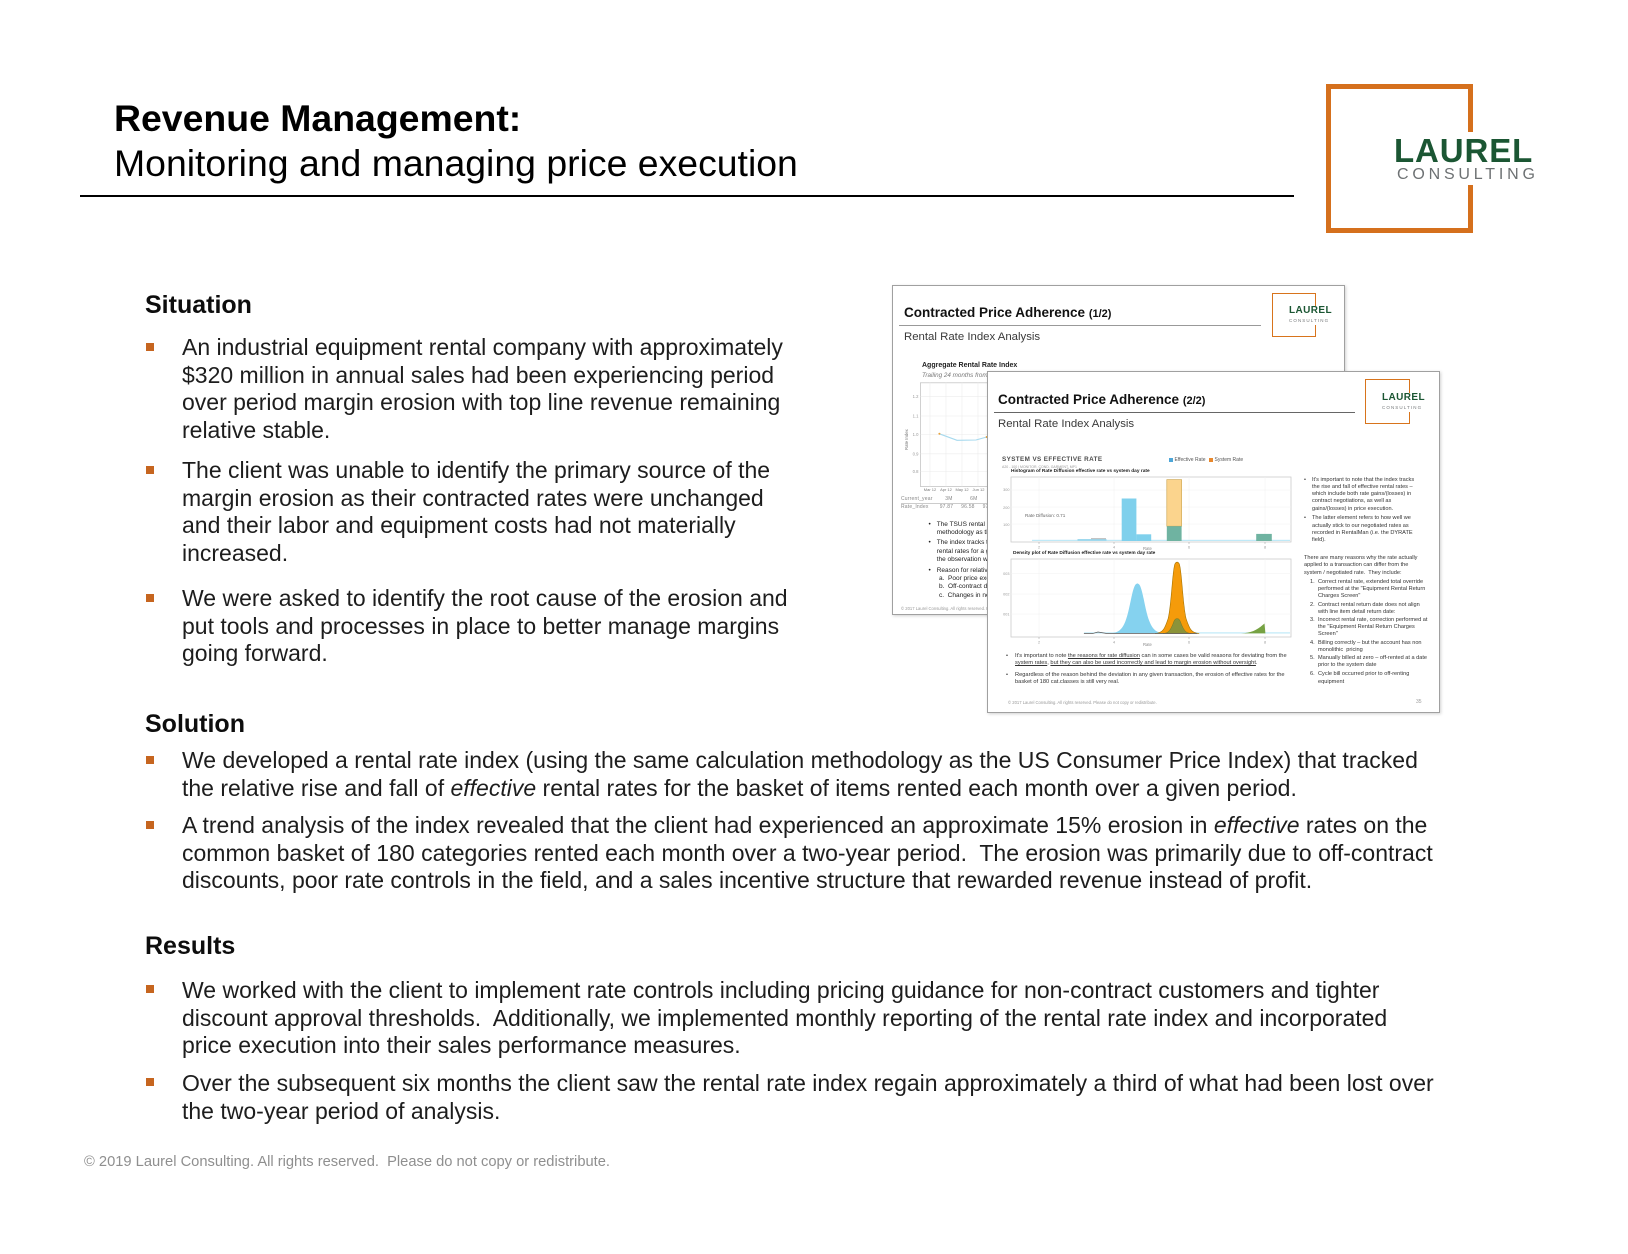  What do you see at coordinates (916, 416) in the screenshot?
I see `svg-text: 1.1` at bounding box center [916, 416].